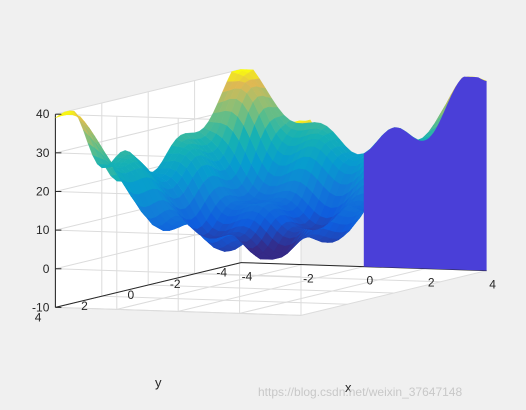  What do you see at coordinates (46, 269) in the screenshot?
I see `z-tick-label: 0` at bounding box center [46, 269].